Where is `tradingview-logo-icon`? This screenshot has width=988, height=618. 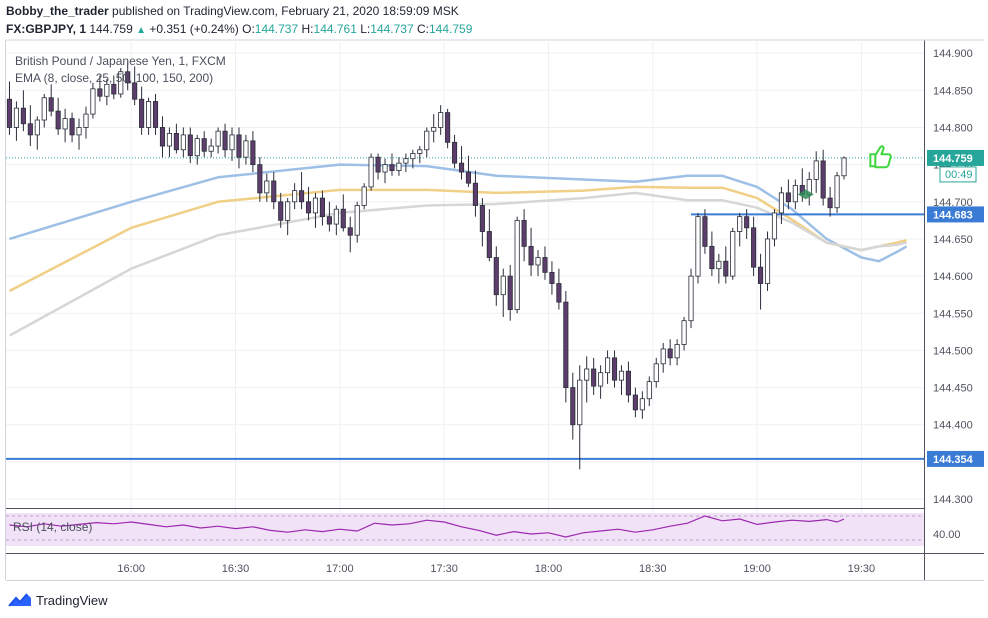
tradingview-logo-icon is located at coordinates (19, 600).